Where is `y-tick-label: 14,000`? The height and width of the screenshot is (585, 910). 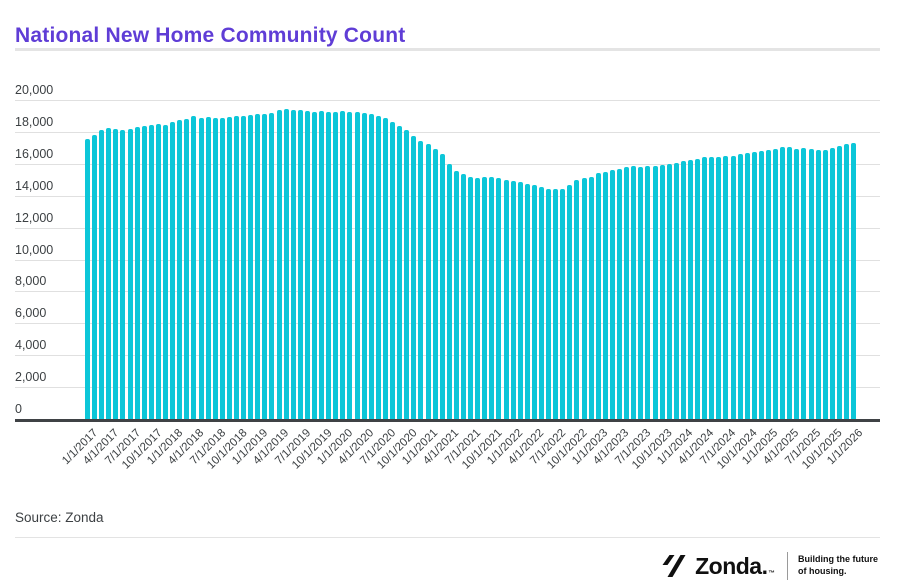 y-tick-label: 14,000 is located at coordinates (34, 185).